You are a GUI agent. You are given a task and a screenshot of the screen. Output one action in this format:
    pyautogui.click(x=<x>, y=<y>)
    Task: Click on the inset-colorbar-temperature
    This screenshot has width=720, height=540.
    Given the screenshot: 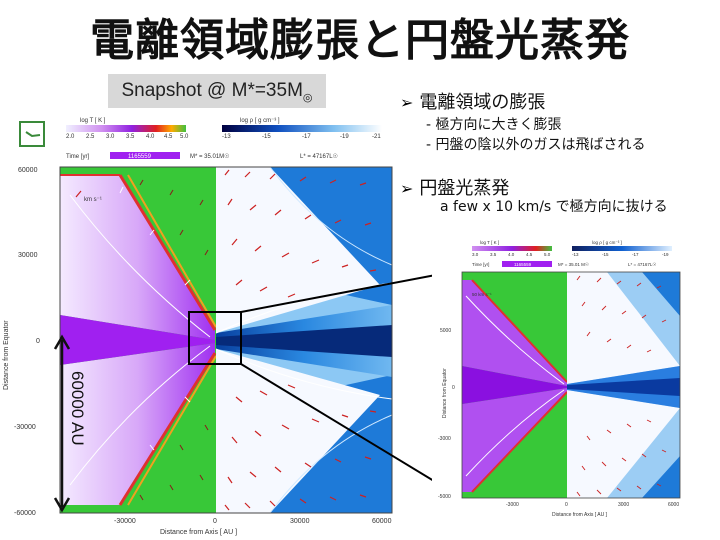 What is the action you would take?
    pyautogui.click(x=512, y=248)
    